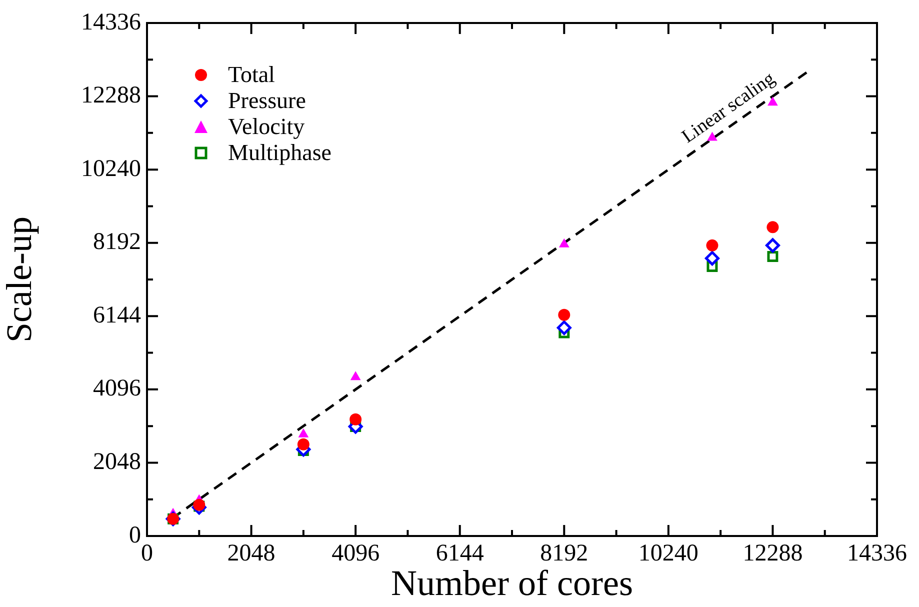 The height and width of the screenshot is (607, 919). What do you see at coordinates (877, 553) in the screenshot?
I see `x-tick-label: 14336` at bounding box center [877, 553].